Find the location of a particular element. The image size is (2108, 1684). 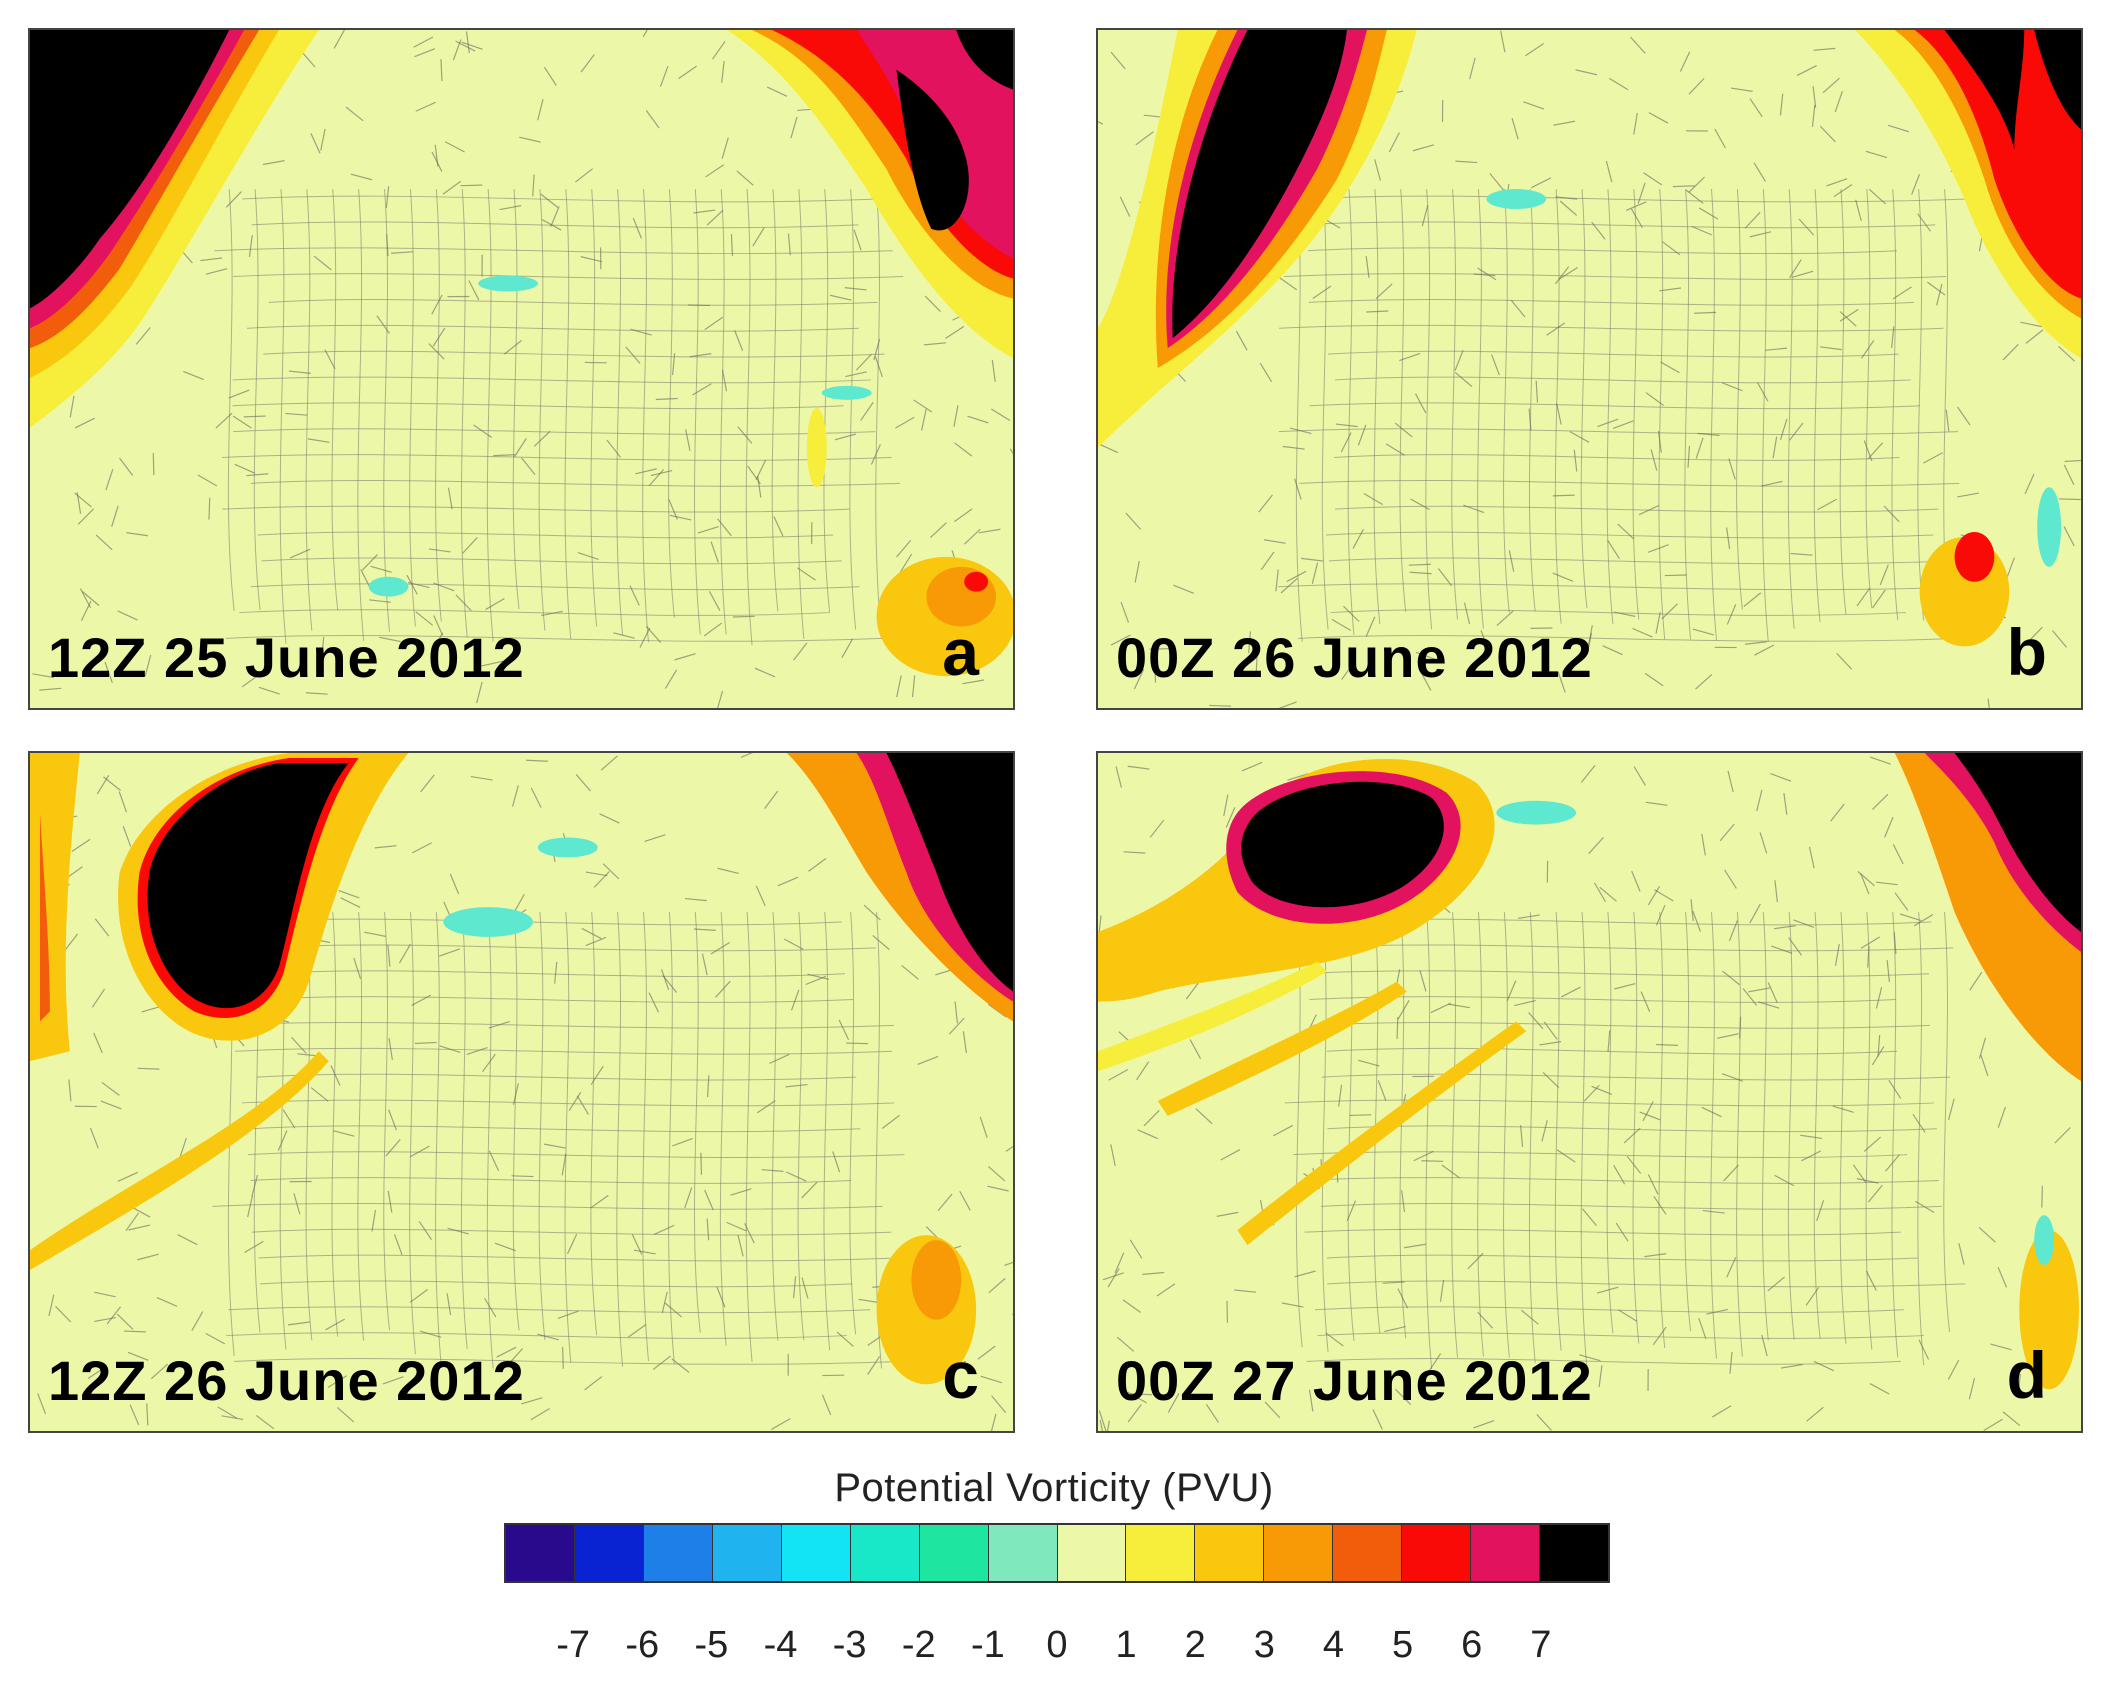

colorbar-tick-label: -3 is located at coordinates (849, 1645).